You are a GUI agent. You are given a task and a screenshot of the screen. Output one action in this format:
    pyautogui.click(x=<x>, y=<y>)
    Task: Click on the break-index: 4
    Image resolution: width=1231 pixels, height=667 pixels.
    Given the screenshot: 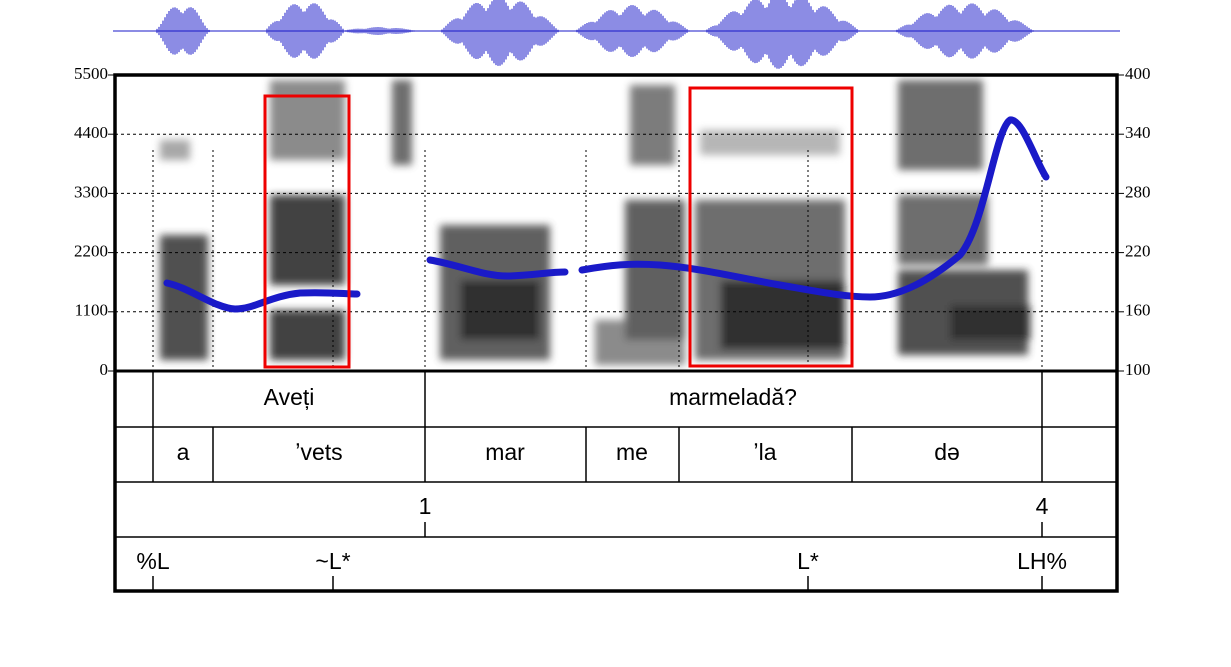 What is the action you would take?
    pyautogui.click(x=1042, y=506)
    